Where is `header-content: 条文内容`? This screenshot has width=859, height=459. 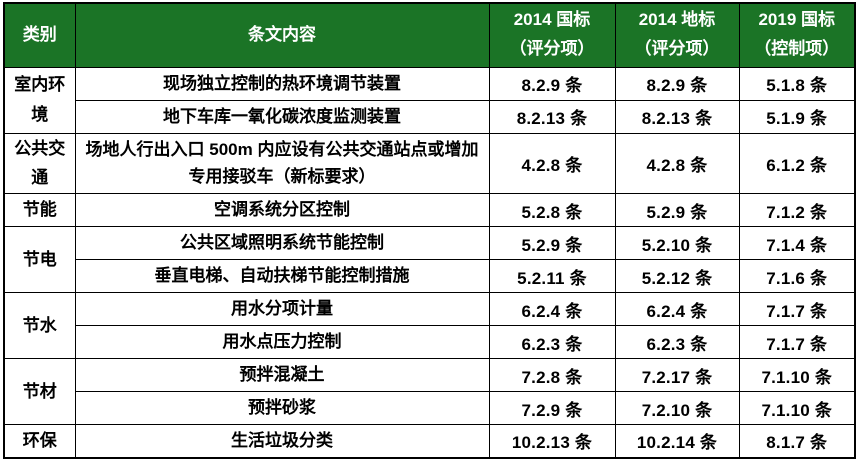 header-content: 条文内容 is located at coordinates (282, 35).